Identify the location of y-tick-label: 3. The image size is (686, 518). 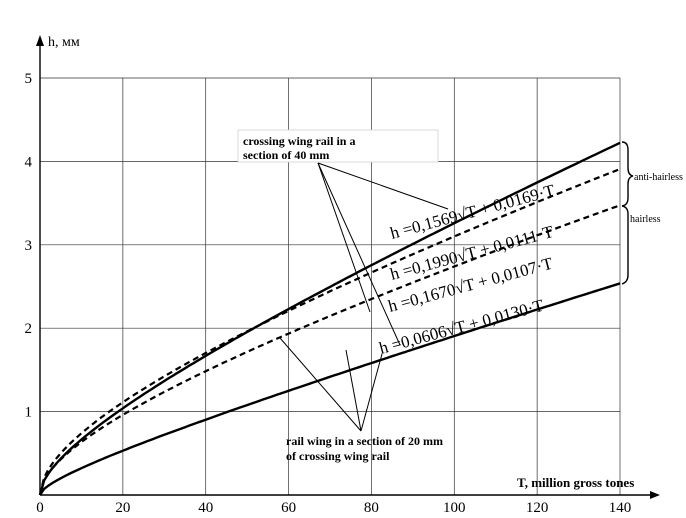
(29, 246).